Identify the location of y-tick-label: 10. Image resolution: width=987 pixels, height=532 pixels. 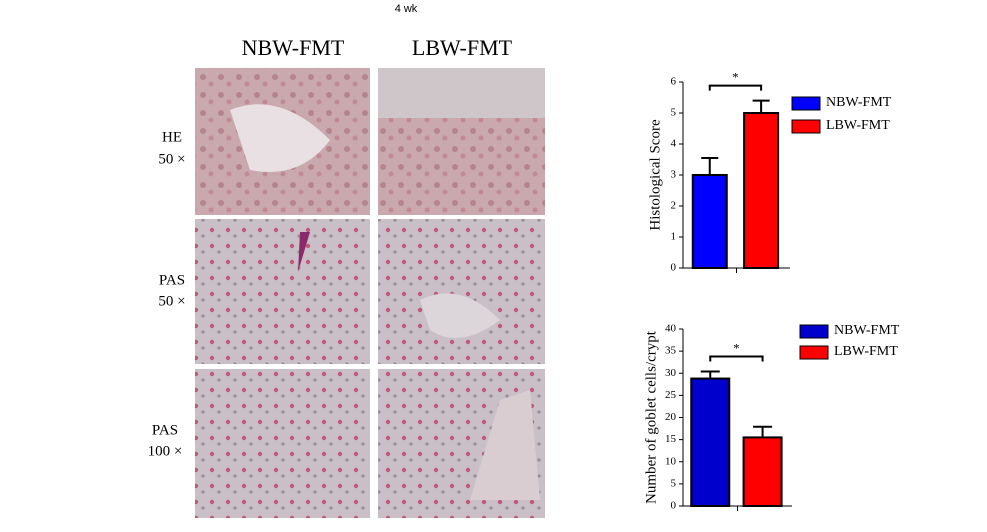
(671, 461).